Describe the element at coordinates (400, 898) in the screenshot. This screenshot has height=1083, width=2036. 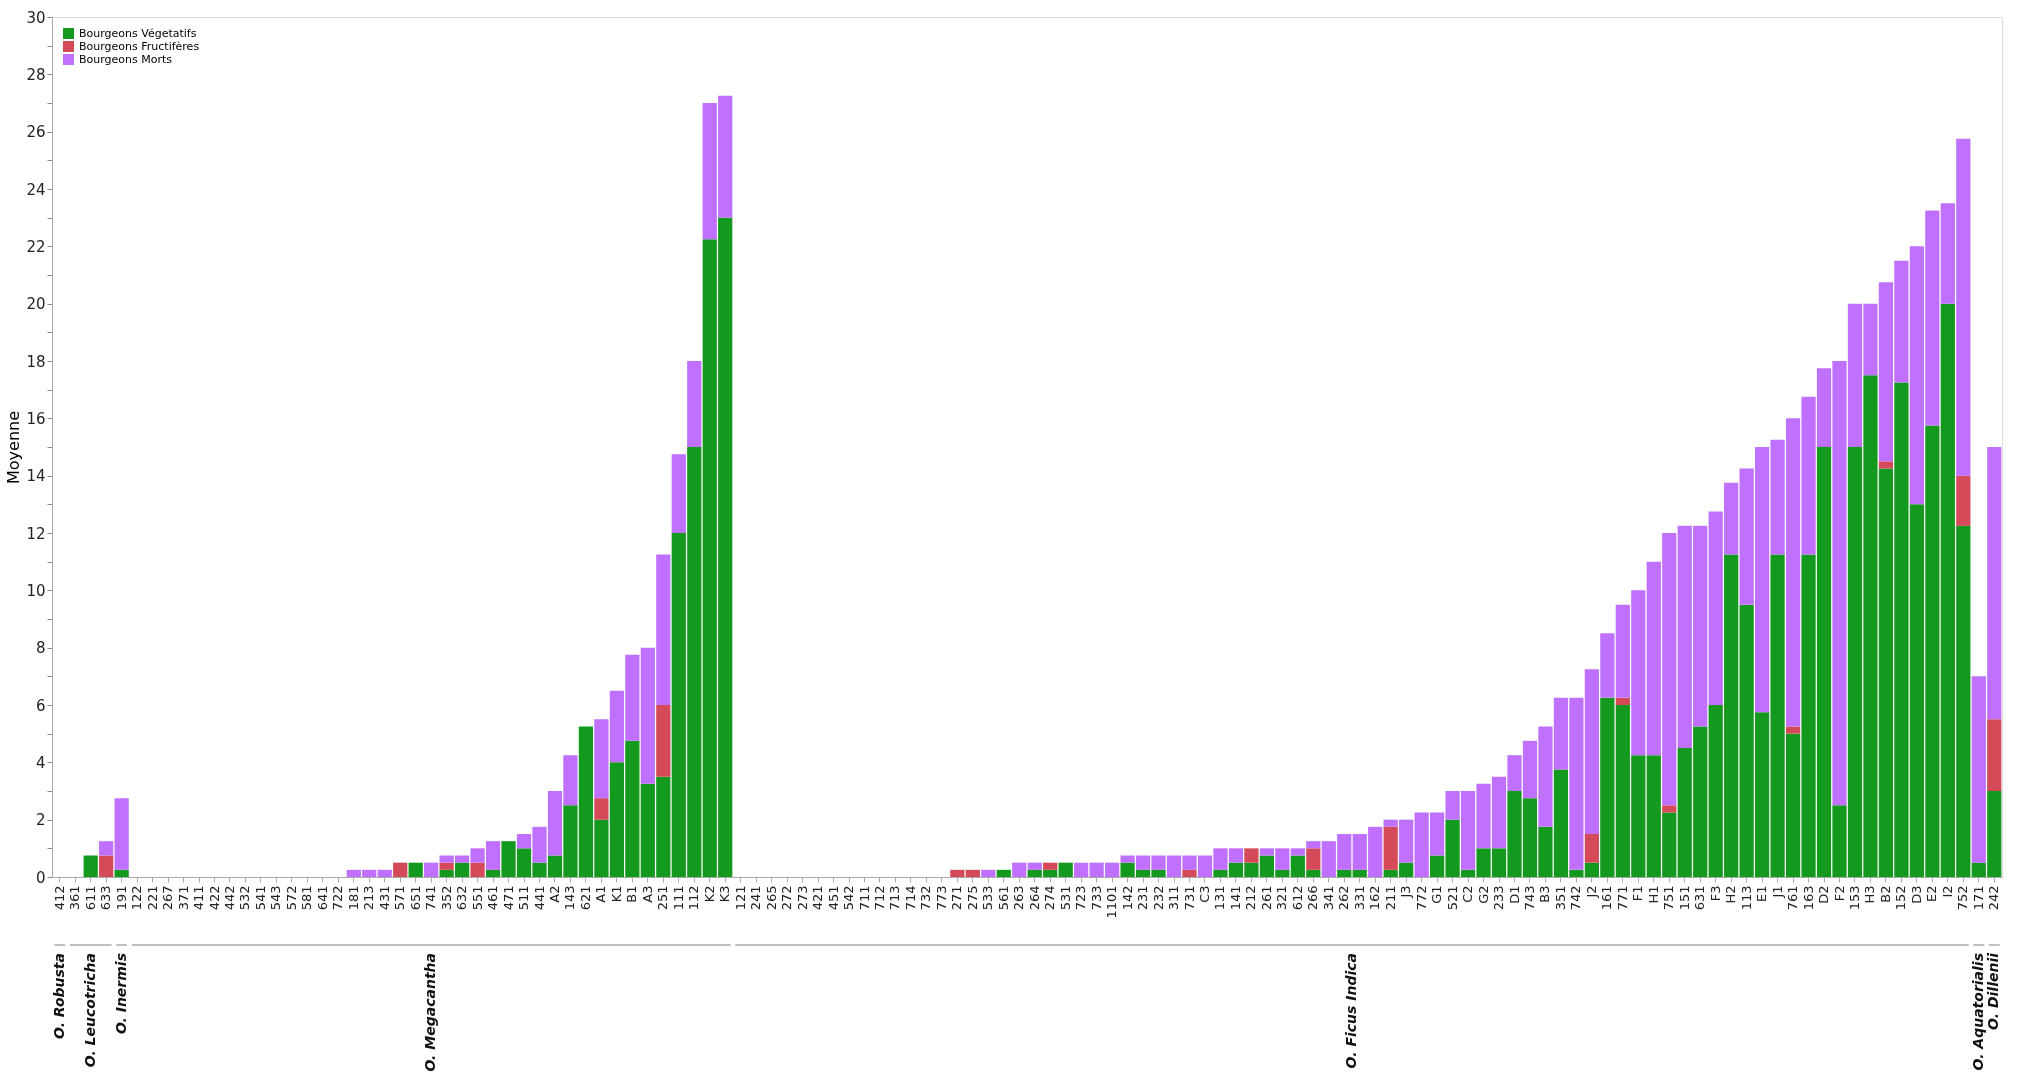
I see `x-tick-label: 571` at that location.